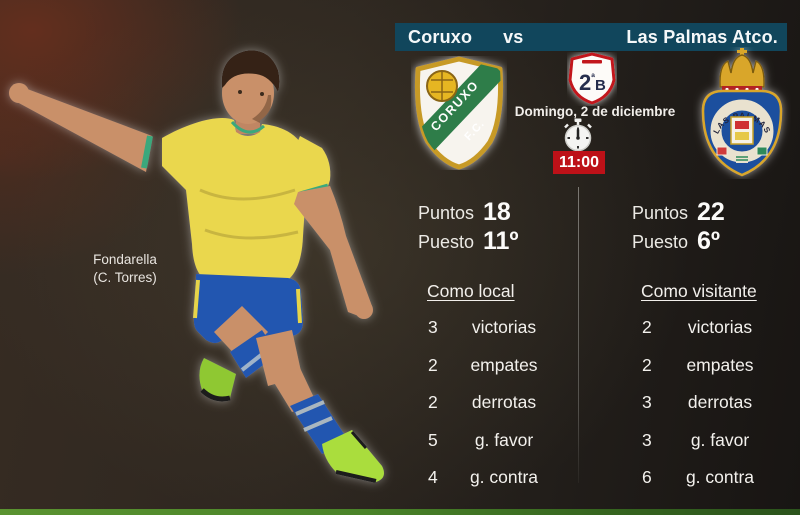 The width and height of the screenshot is (800, 515). I want to click on stat-row: 6 g. contra, so click(704, 478).